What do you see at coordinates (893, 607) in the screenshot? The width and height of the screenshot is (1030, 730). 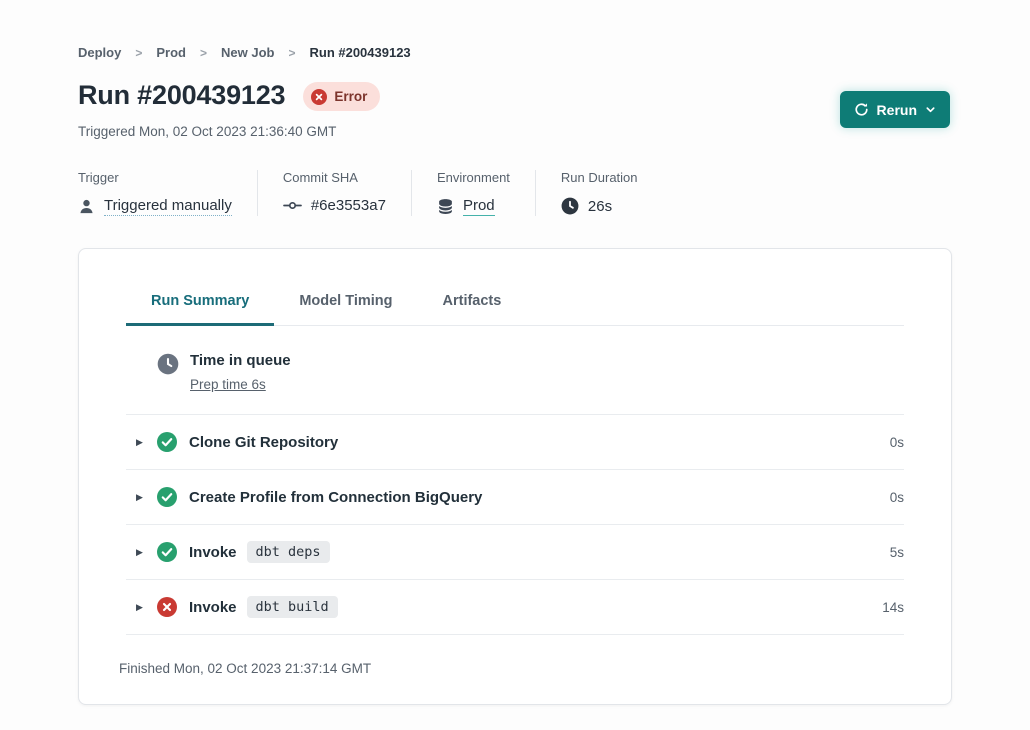 I see `step-duration: 14s` at bounding box center [893, 607].